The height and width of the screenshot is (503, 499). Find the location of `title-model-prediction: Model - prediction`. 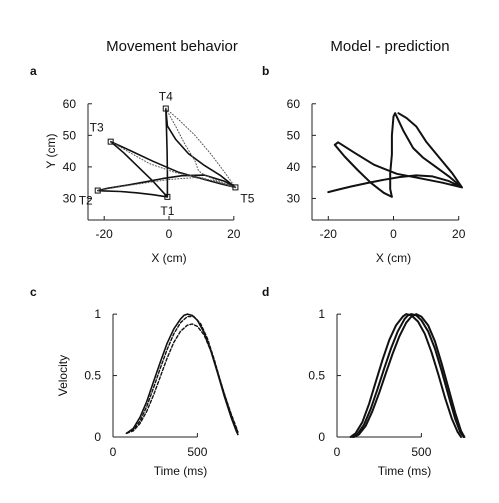

title-model-prediction: Model - prediction is located at coordinates (389, 46).